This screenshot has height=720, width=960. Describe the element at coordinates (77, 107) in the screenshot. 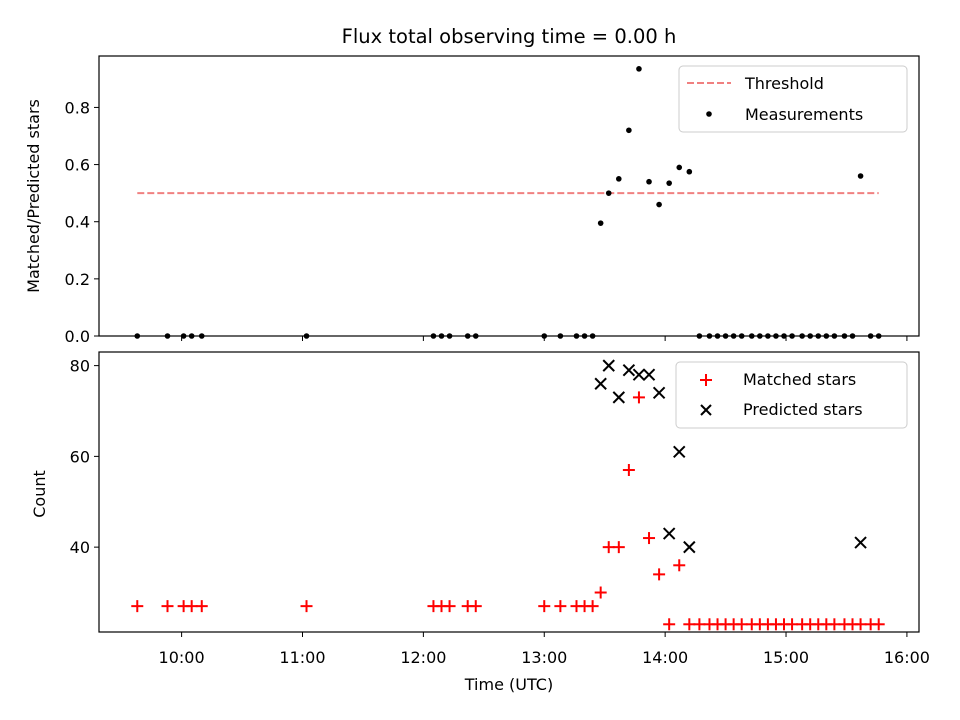

I see `top-y-tick-label: 0.8` at that location.